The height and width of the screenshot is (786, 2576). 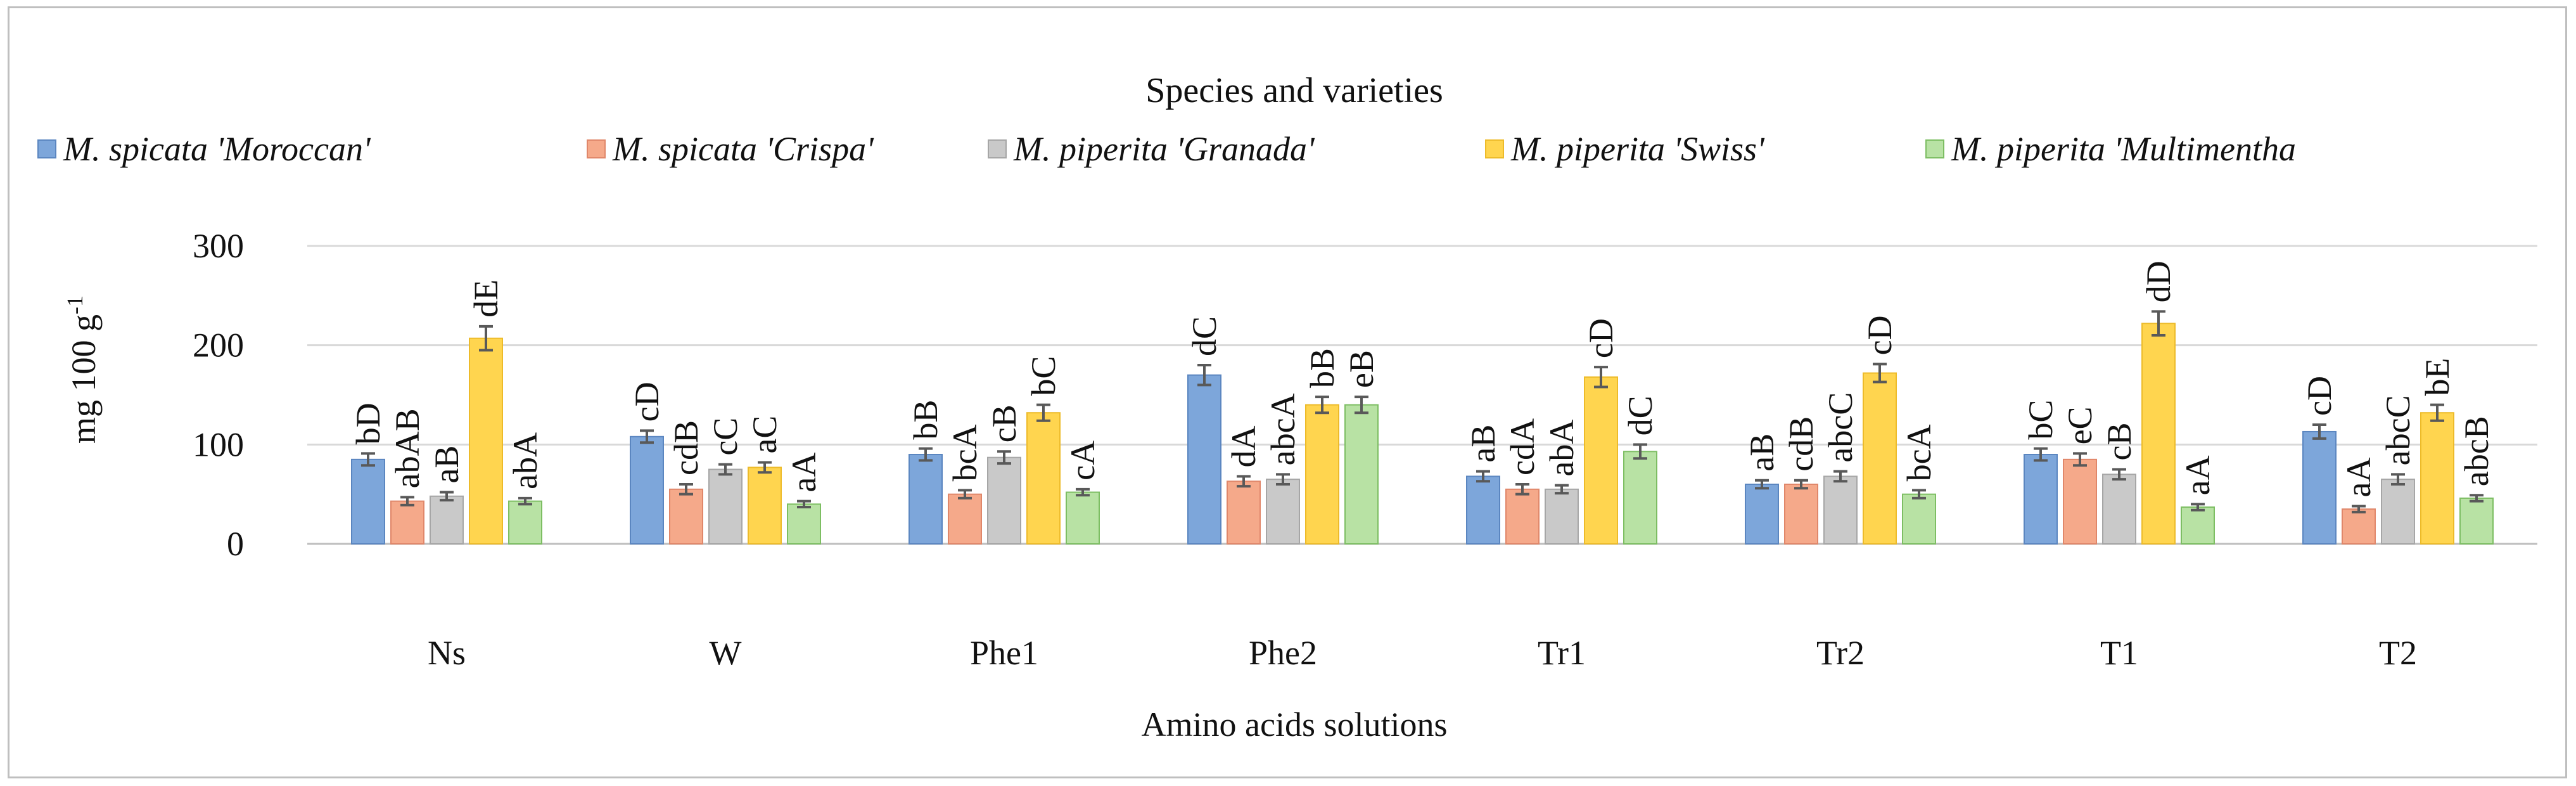 What do you see at coordinates (1283, 653) in the screenshot?
I see `x-tick-label: Phe2` at bounding box center [1283, 653].